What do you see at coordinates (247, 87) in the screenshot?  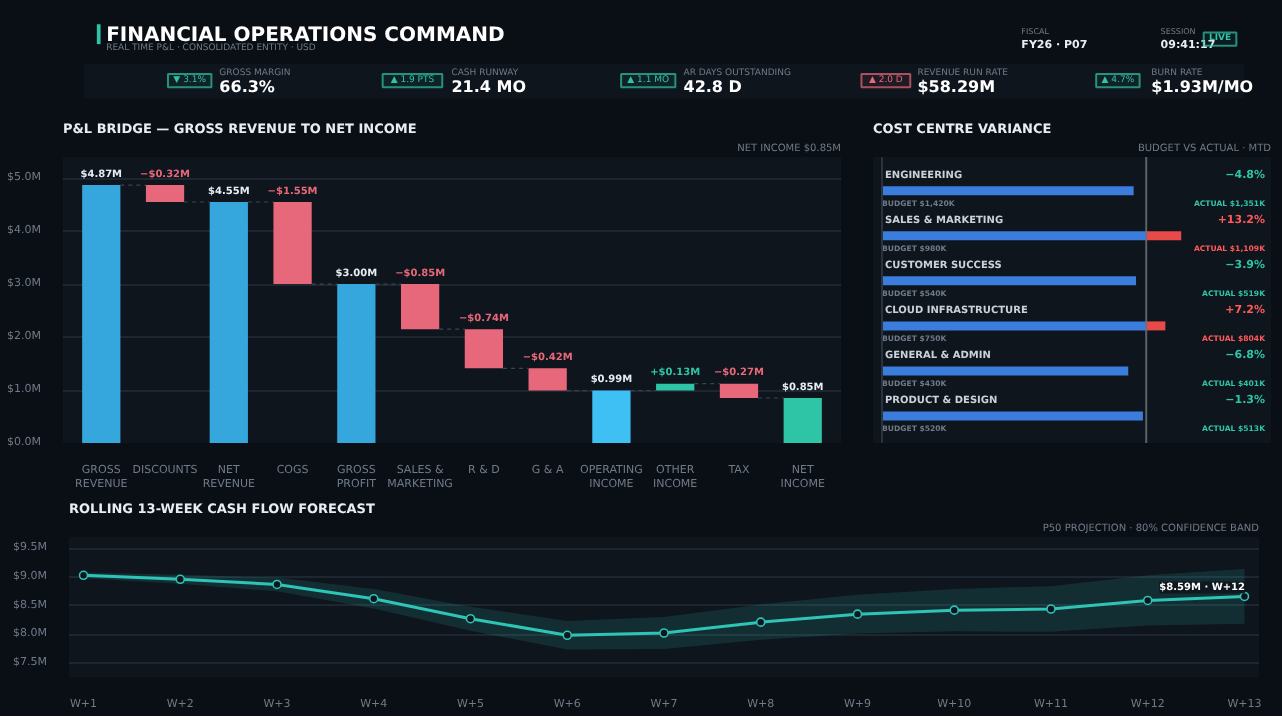 I see `text: 66.3%` at bounding box center [247, 87].